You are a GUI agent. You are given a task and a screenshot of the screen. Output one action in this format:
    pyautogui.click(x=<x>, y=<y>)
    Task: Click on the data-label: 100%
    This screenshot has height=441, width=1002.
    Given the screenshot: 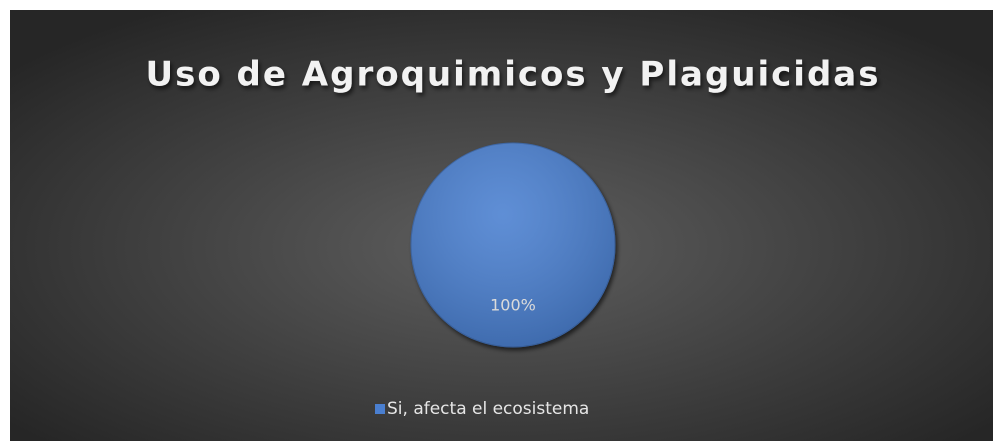 What is the action you would take?
    pyautogui.click(x=513, y=305)
    